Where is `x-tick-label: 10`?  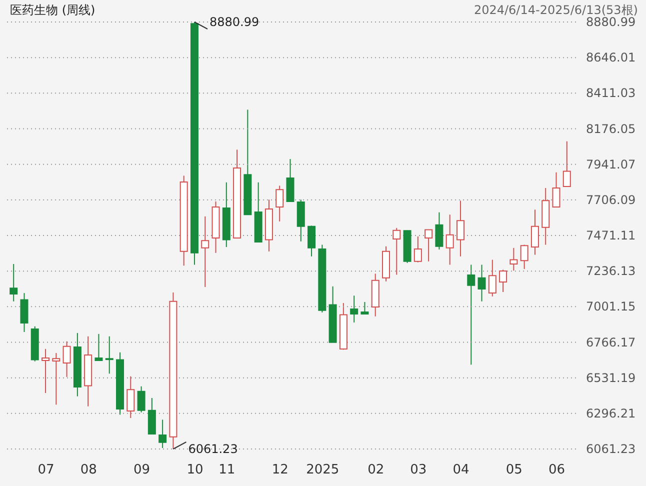 x-tick-label: 10 is located at coordinates (195, 470).